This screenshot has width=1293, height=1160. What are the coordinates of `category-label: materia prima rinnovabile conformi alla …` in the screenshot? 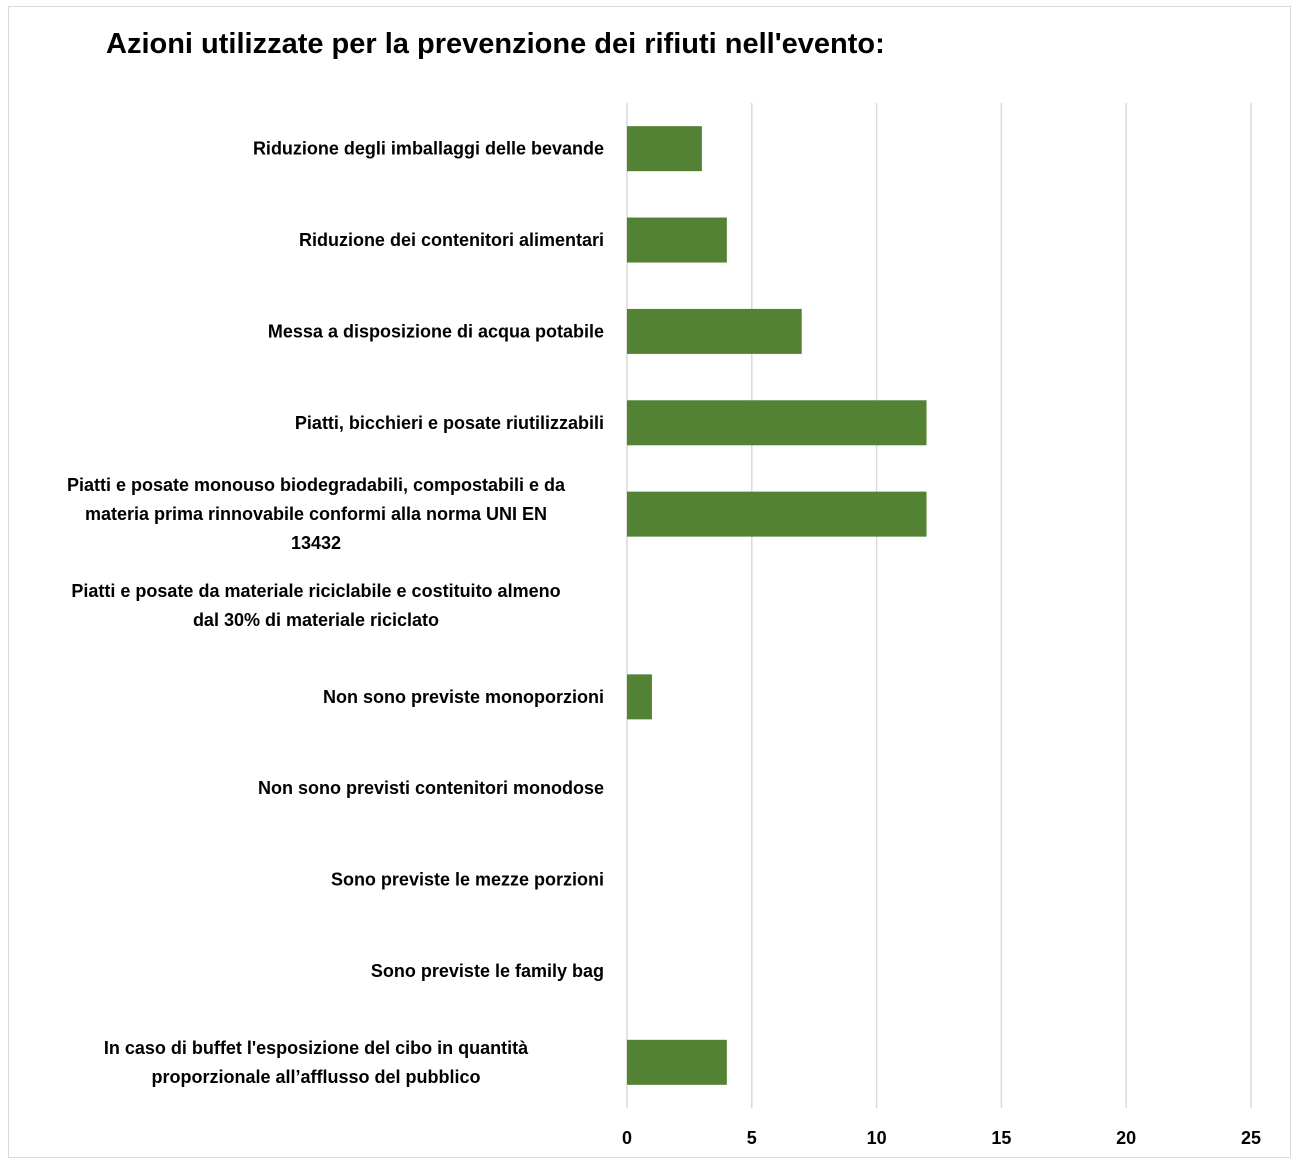 It's located at (316, 514).